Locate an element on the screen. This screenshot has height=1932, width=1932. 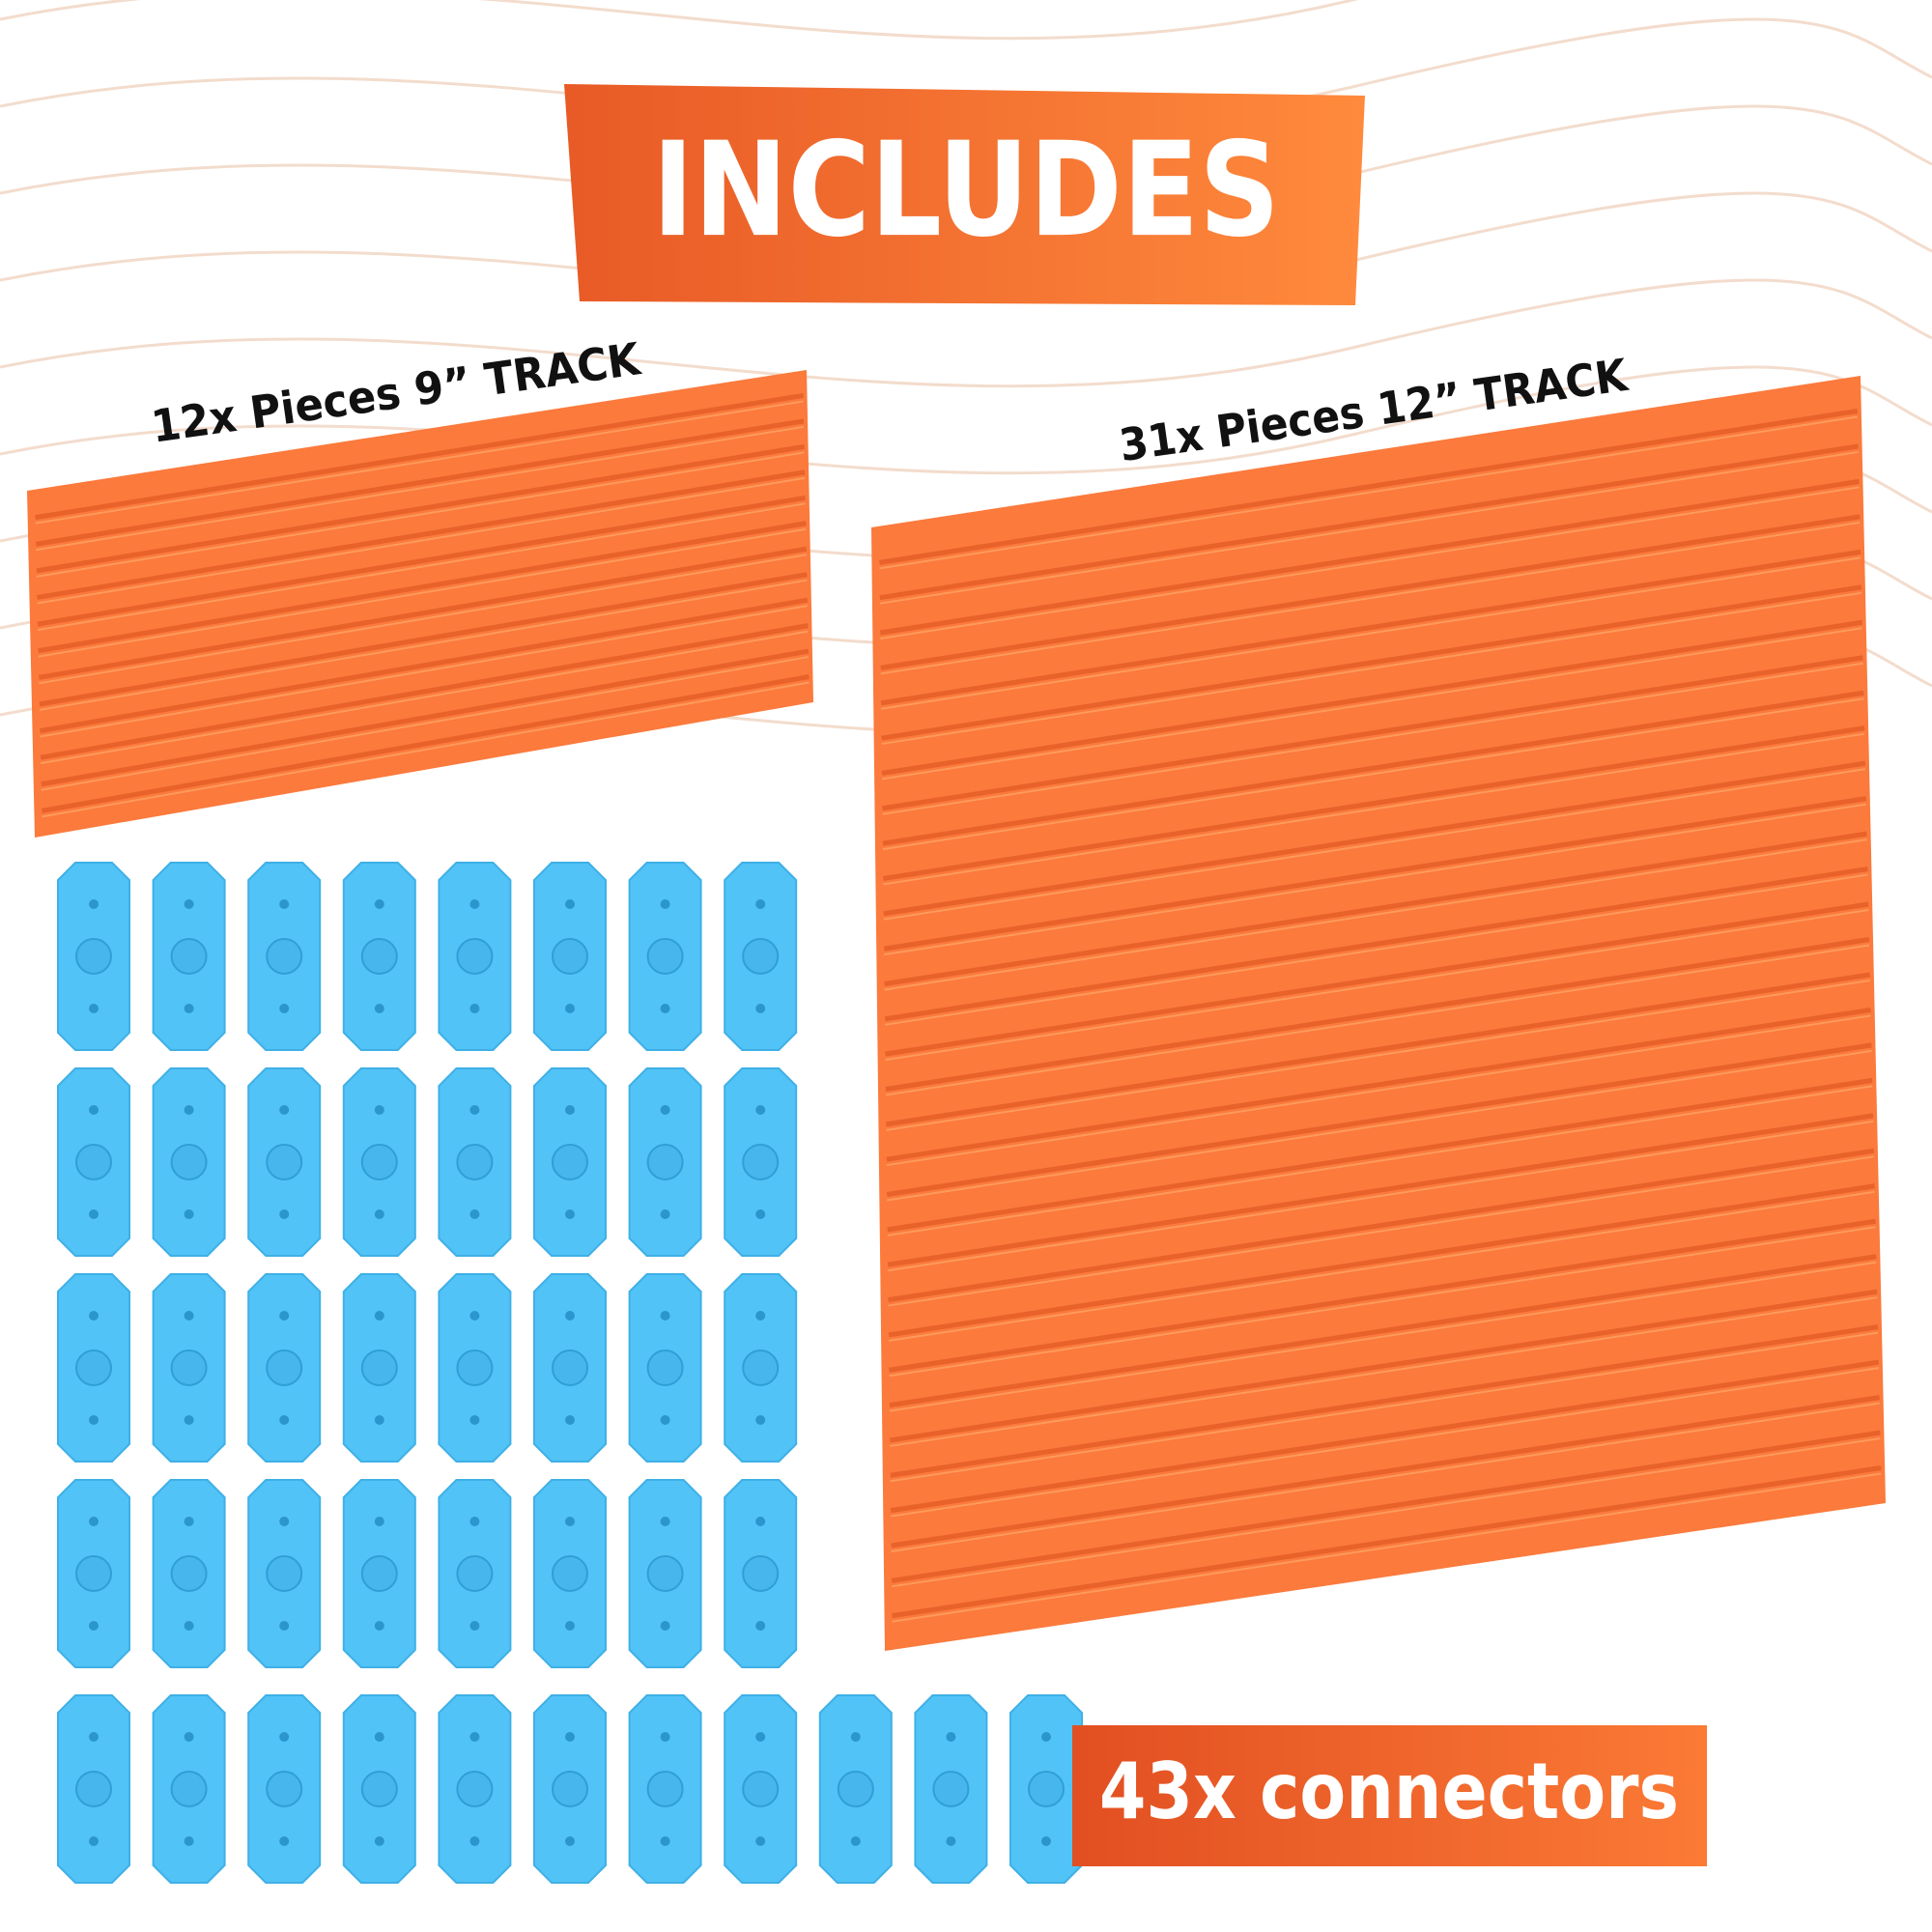
connectors-banner is located at coordinates (1389, 1795).